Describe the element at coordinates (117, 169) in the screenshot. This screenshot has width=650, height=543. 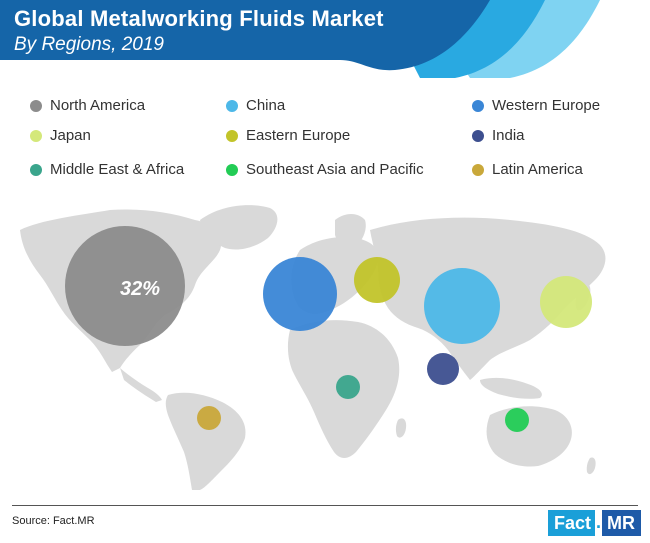
I see `legend-label: Middle East & Africa` at that location.